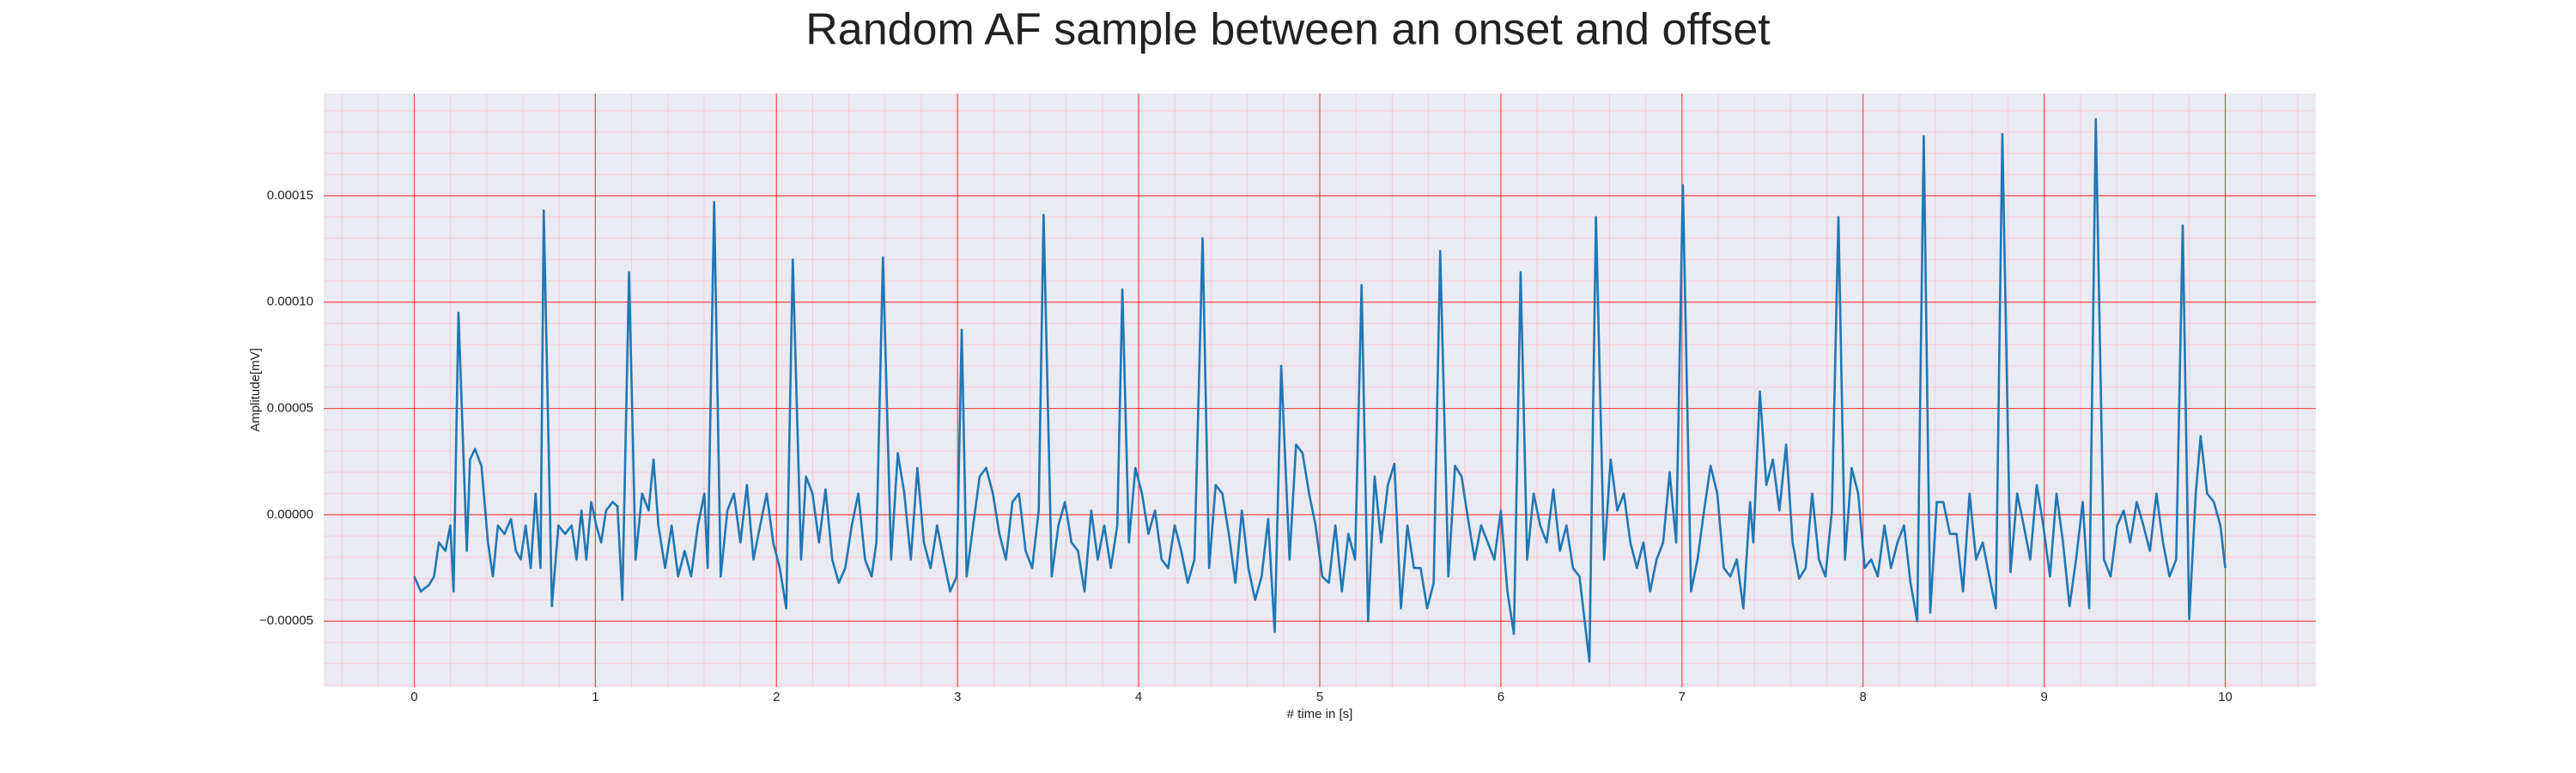 The height and width of the screenshot is (773, 2576). Describe the element at coordinates (1864, 697) in the screenshot. I see `x-tick-label: 8` at that location.